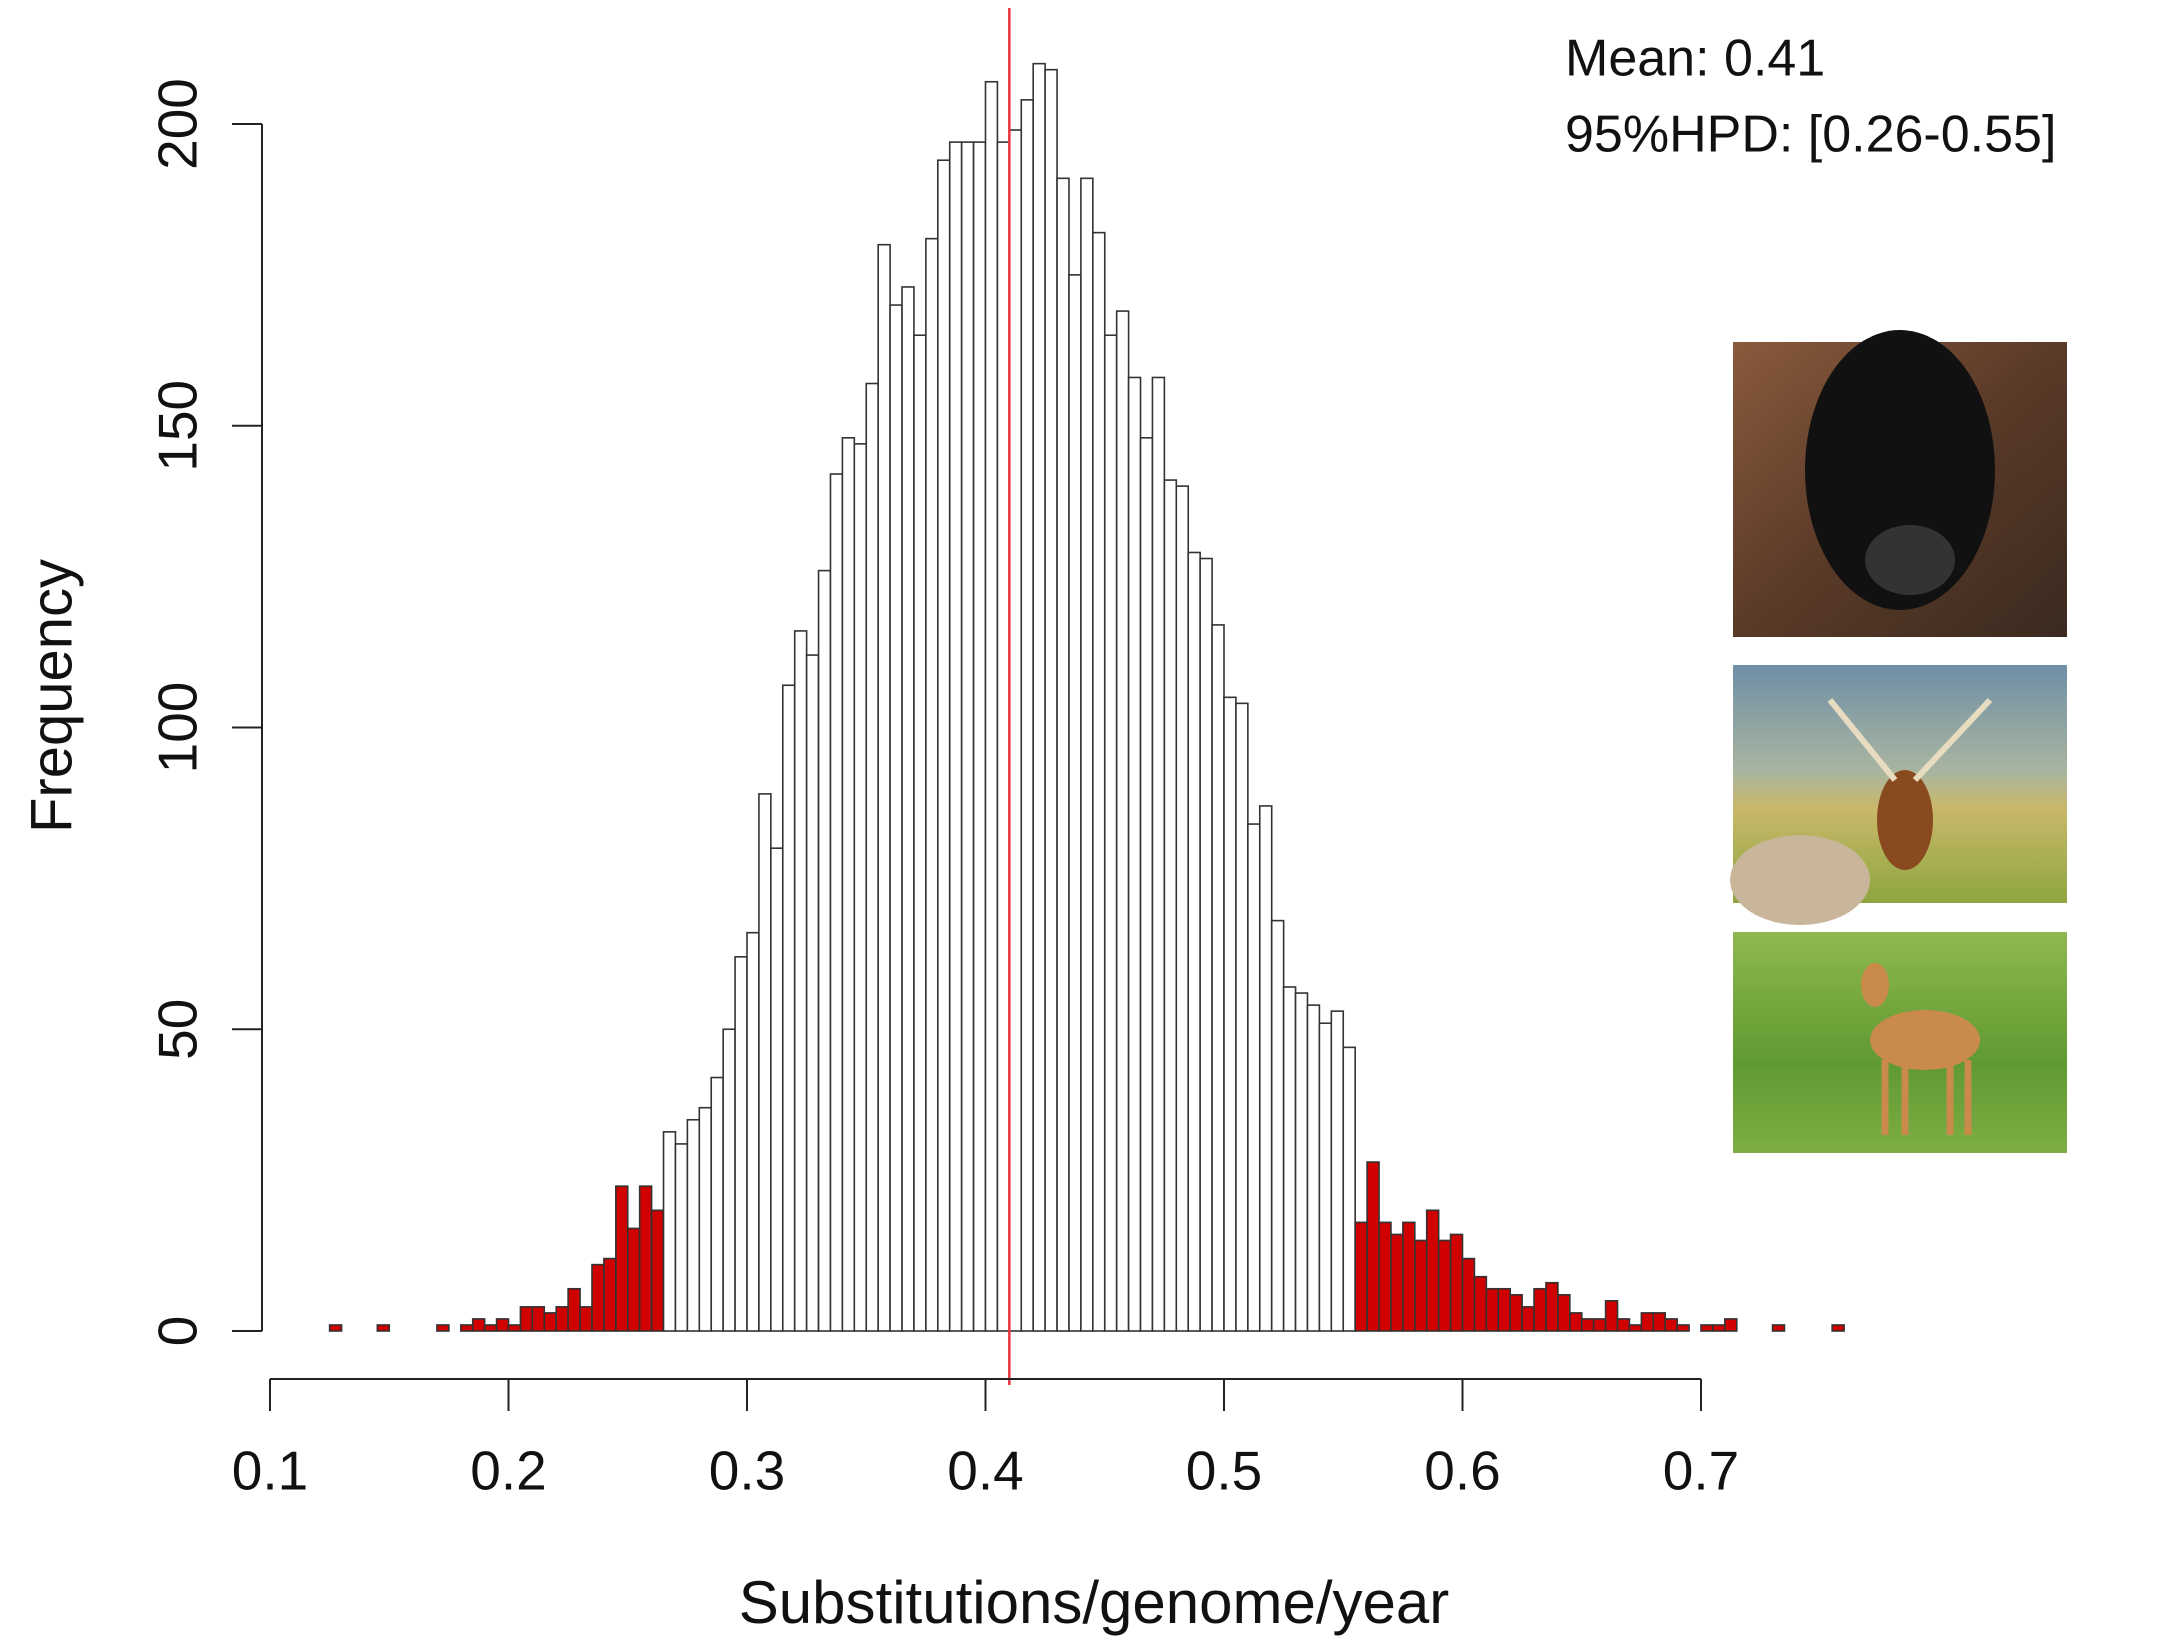  What do you see at coordinates (1900, 483) in the screenshot?
I see `photo-cow` at bounding box center [1900, 483].